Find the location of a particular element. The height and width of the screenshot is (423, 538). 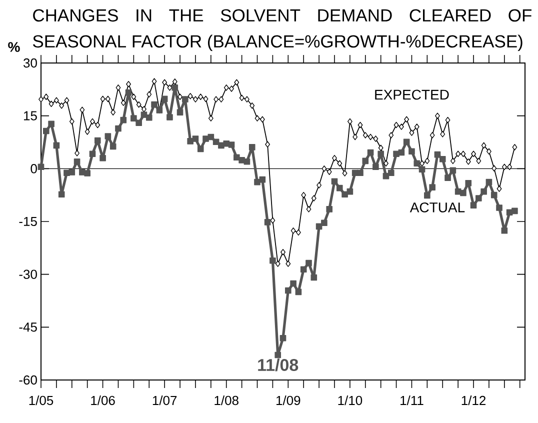

y-tick-label: -15 is located at coordinates (28, 221).